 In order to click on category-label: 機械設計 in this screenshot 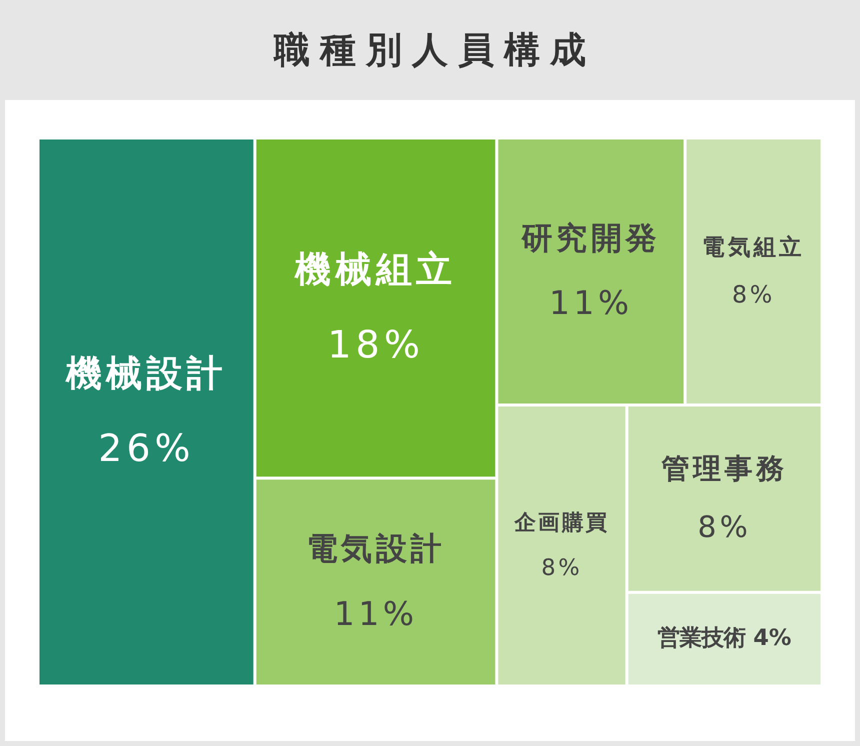, I will do `click(146, 374)`.